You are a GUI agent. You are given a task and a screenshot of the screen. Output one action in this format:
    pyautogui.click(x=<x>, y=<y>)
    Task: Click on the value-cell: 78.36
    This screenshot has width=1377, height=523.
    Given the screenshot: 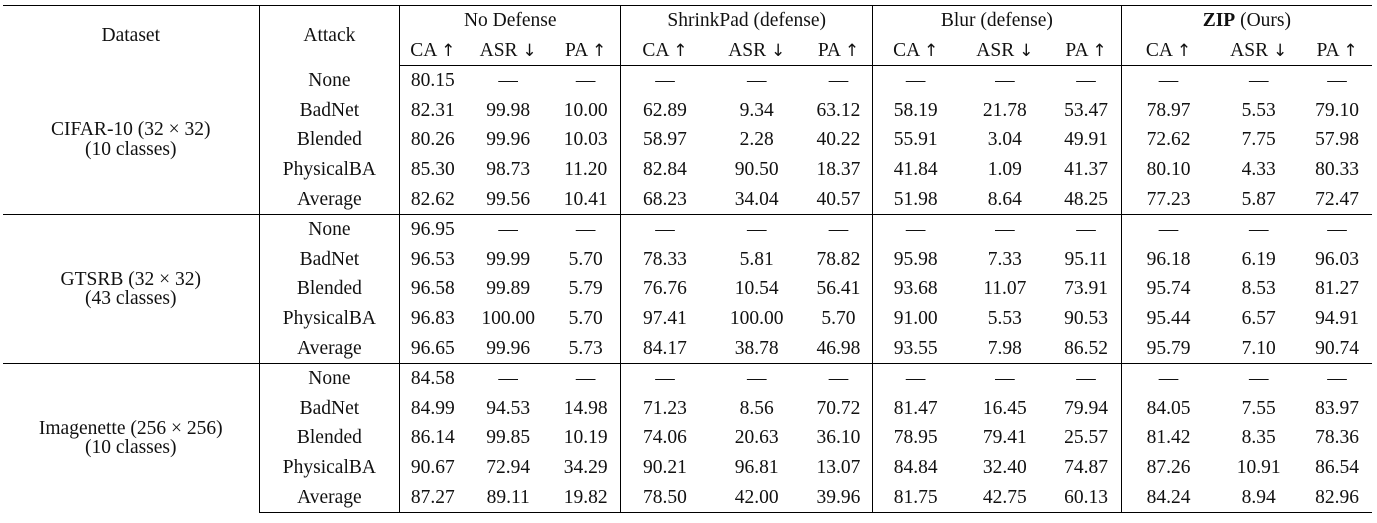 What is the action you would take?
    pyautogui.click(x=1337, y=438)
    